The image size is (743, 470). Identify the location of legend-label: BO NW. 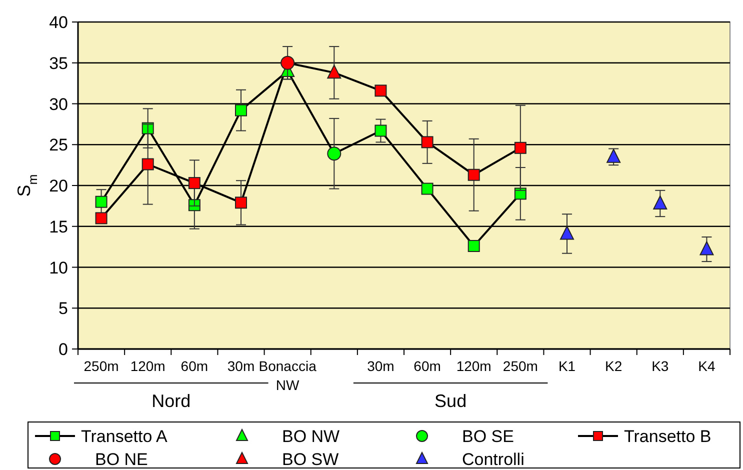
(311, 436).